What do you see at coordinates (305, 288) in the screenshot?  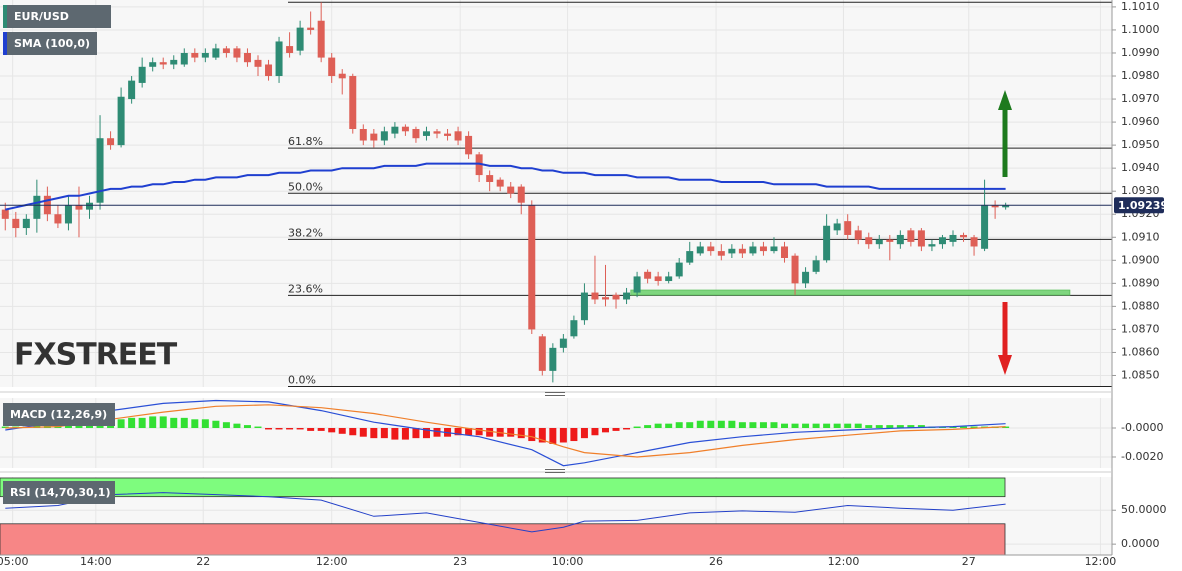 I see `fib-label: 23.6%` at bounding box center [305, 288].